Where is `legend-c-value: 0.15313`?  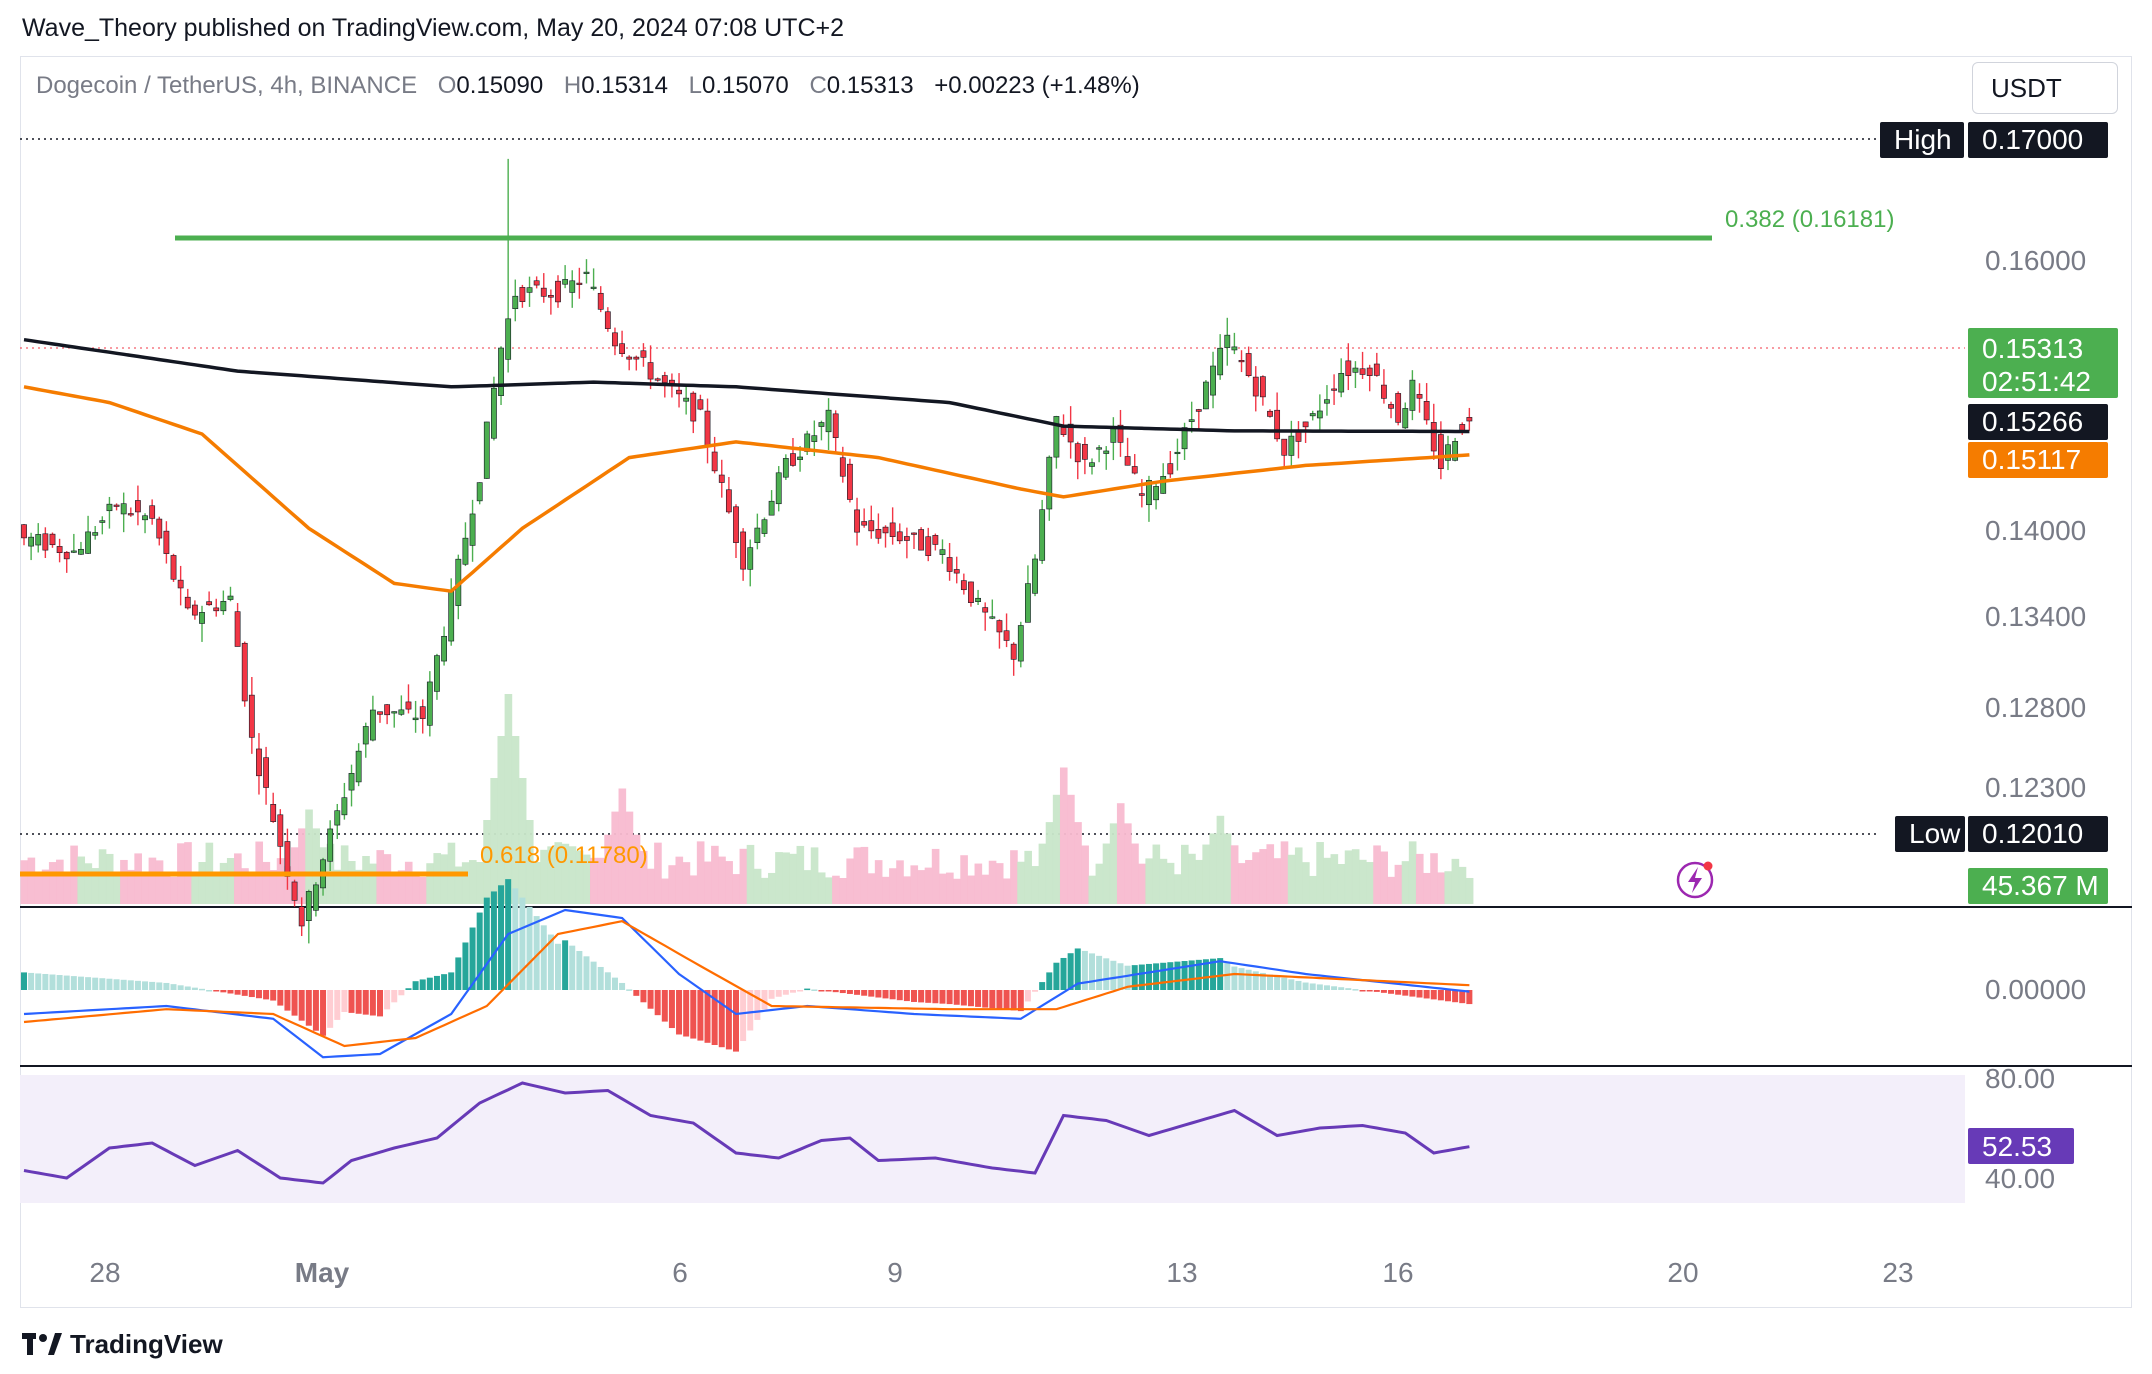
legend-c-value: 0.15313 is located at coordinates (870, 85).